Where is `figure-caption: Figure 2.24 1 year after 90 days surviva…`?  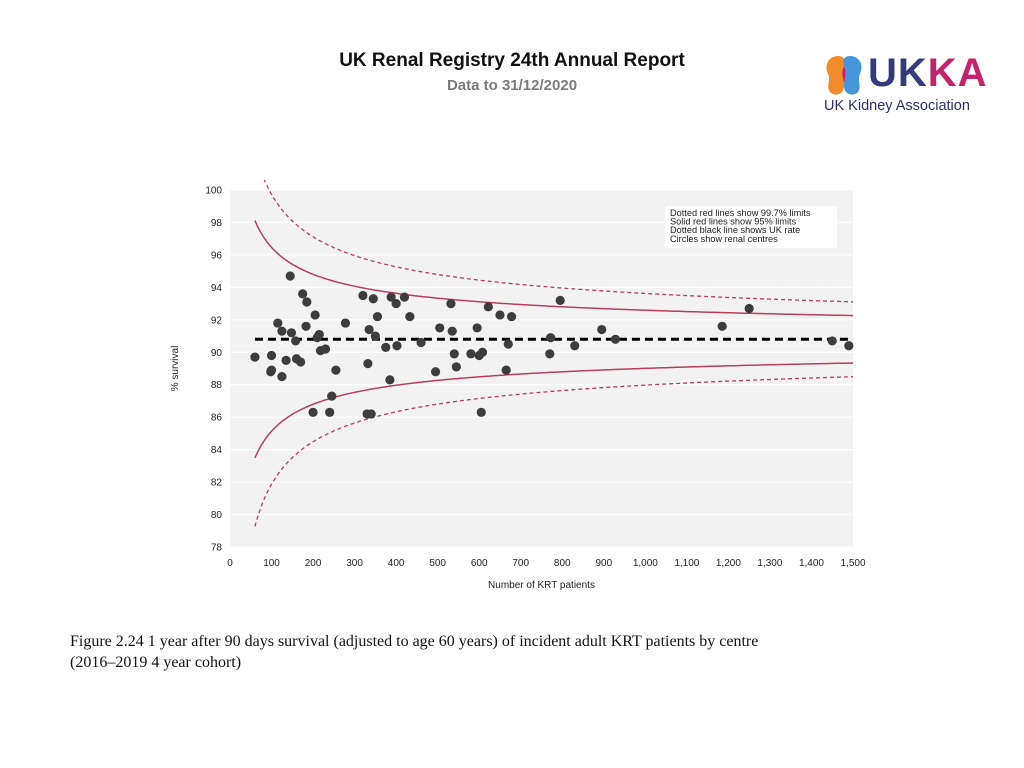 figure-caption: Figure 2.24 1 year after 90 days surviva… is located at coordinates (414, 652).